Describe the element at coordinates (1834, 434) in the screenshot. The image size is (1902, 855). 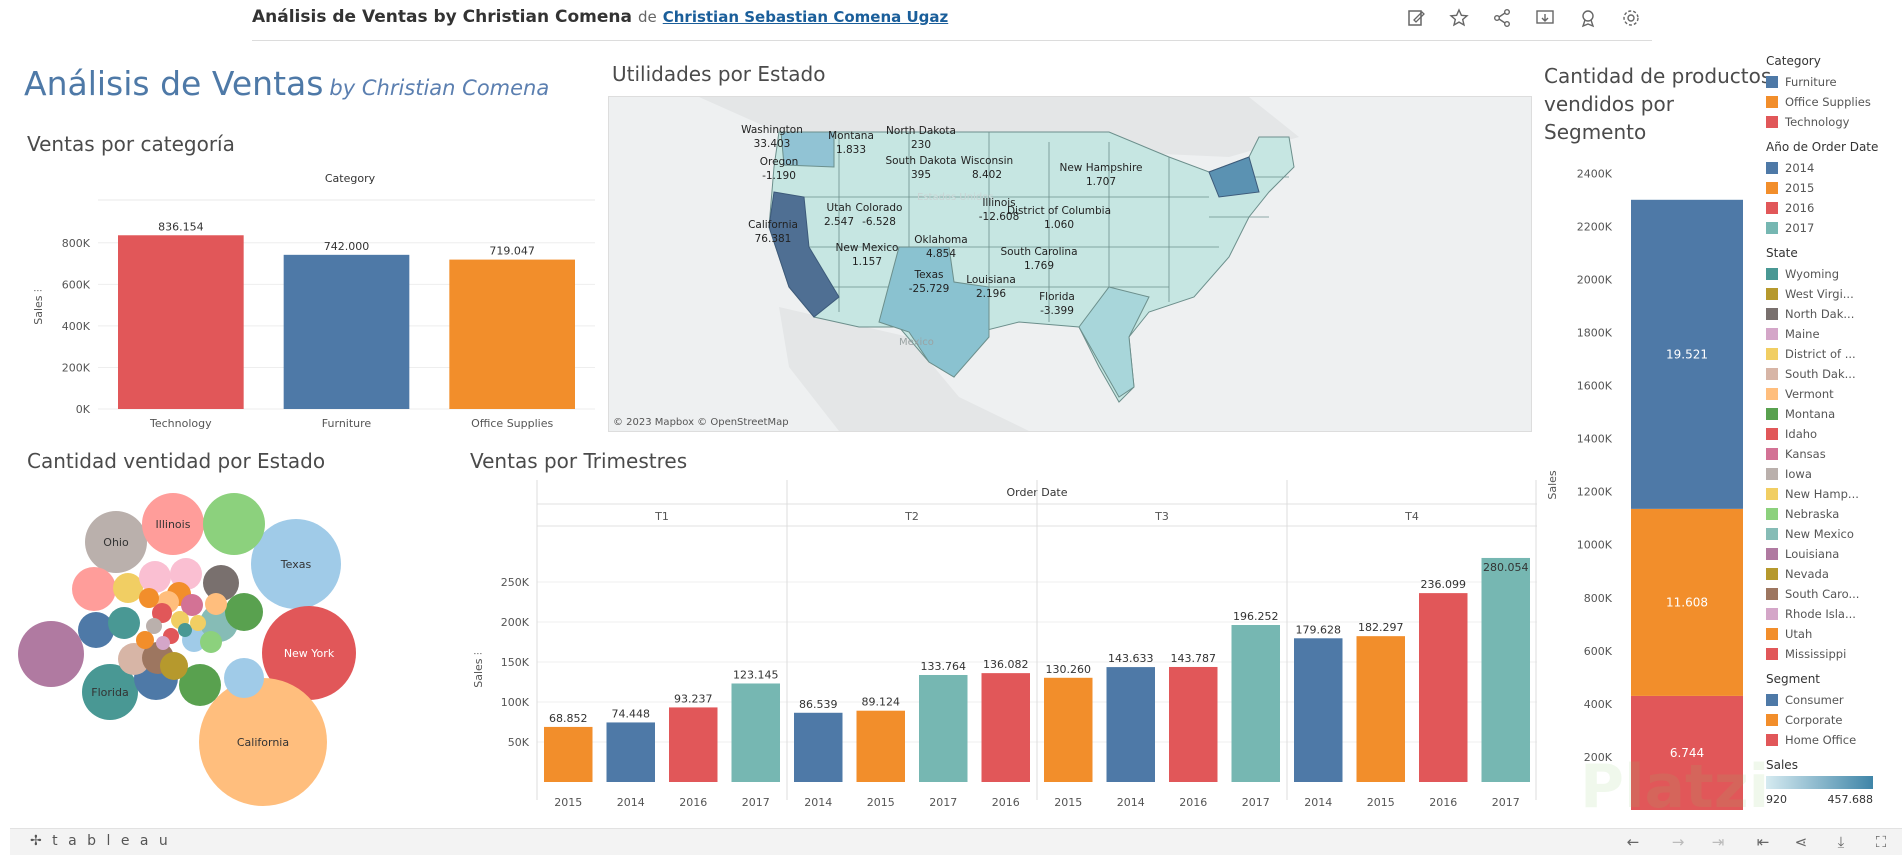
I see `legend-item-state: Idaho` at that location.